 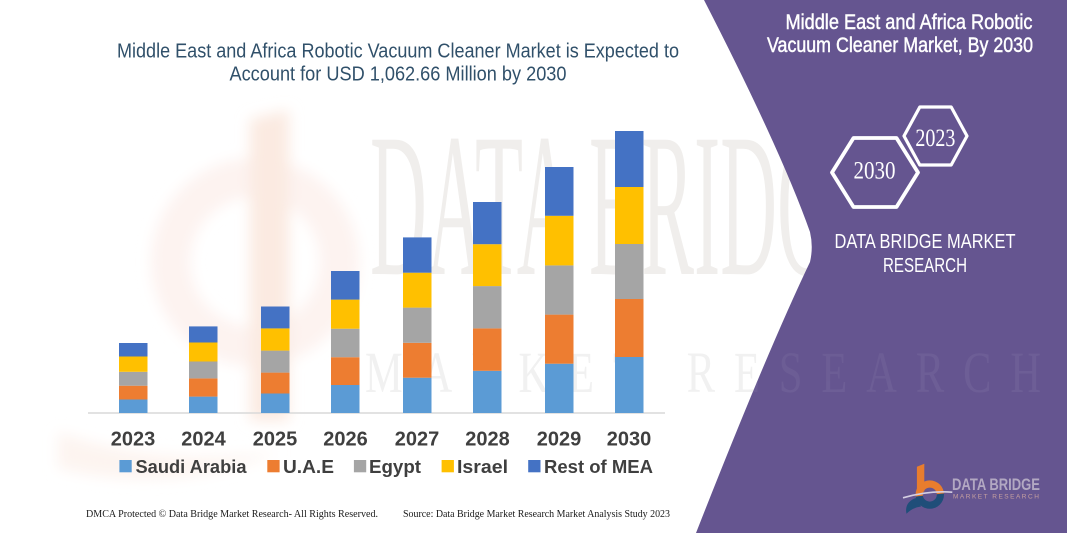 I want to click on svg-text: Saudi Arabia, so click(x=192, y=467).